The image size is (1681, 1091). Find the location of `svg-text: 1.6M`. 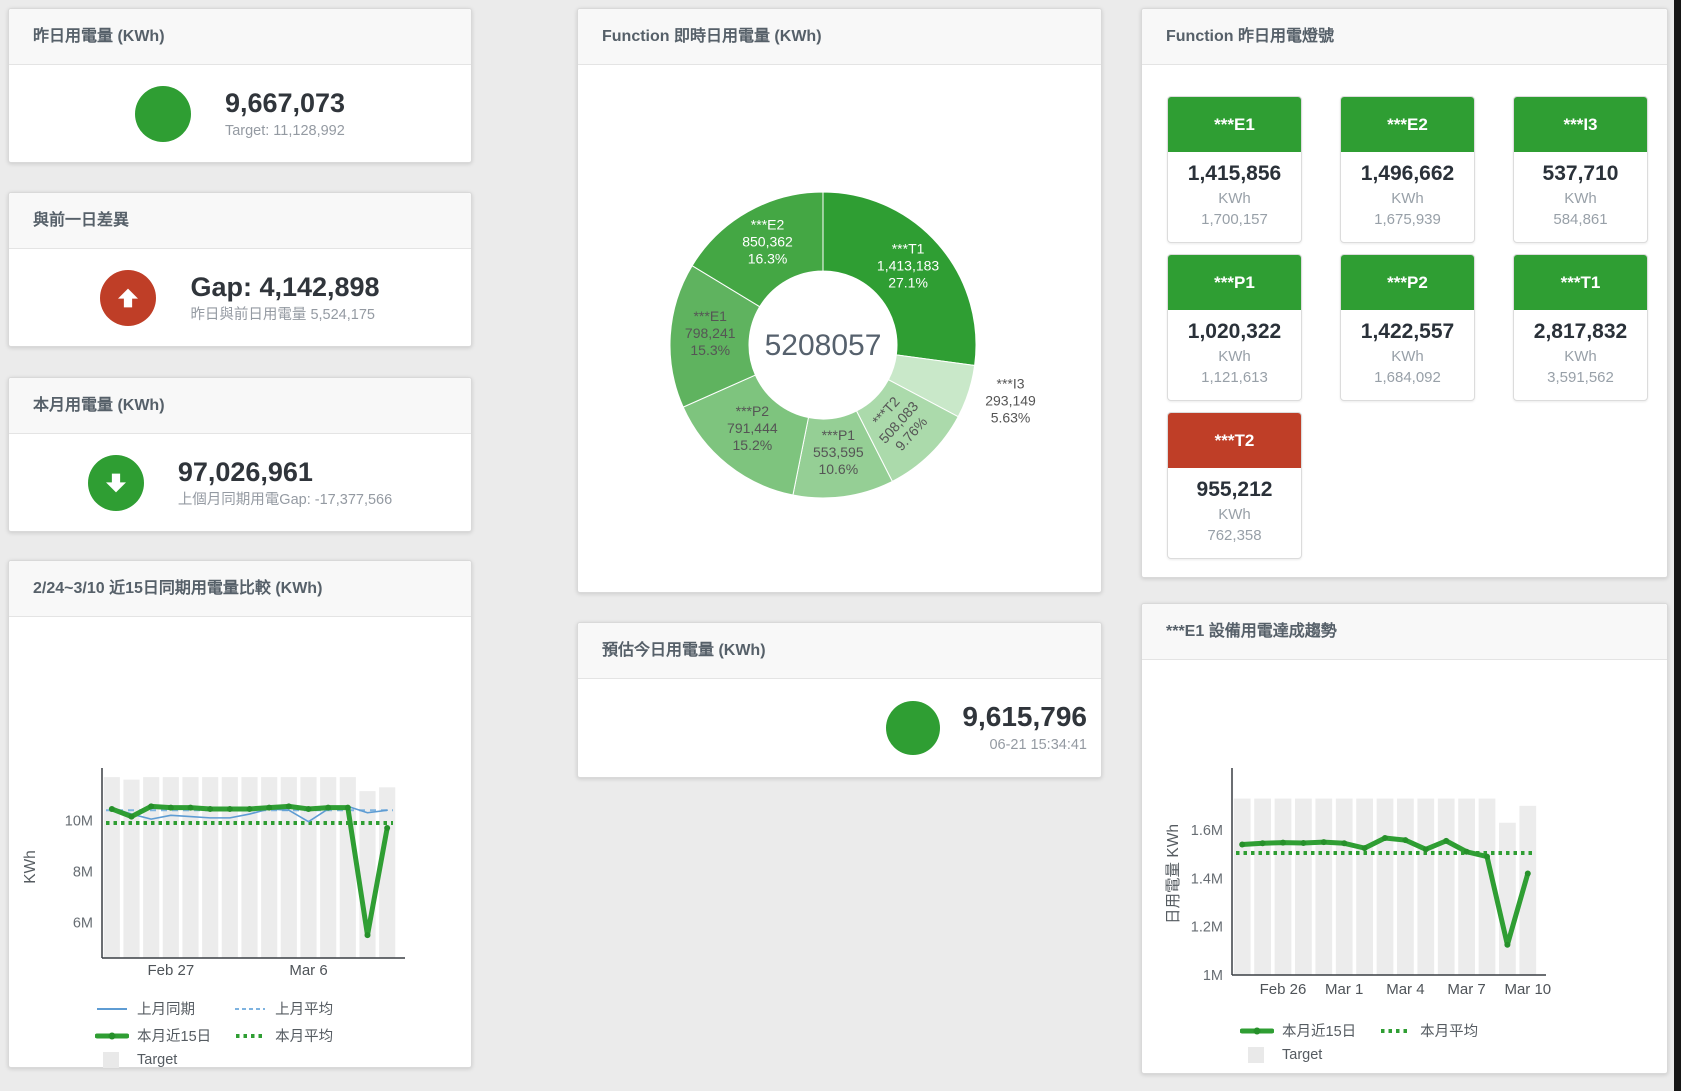

svg-text: 1.6M is located at coordinates (1207, 831).